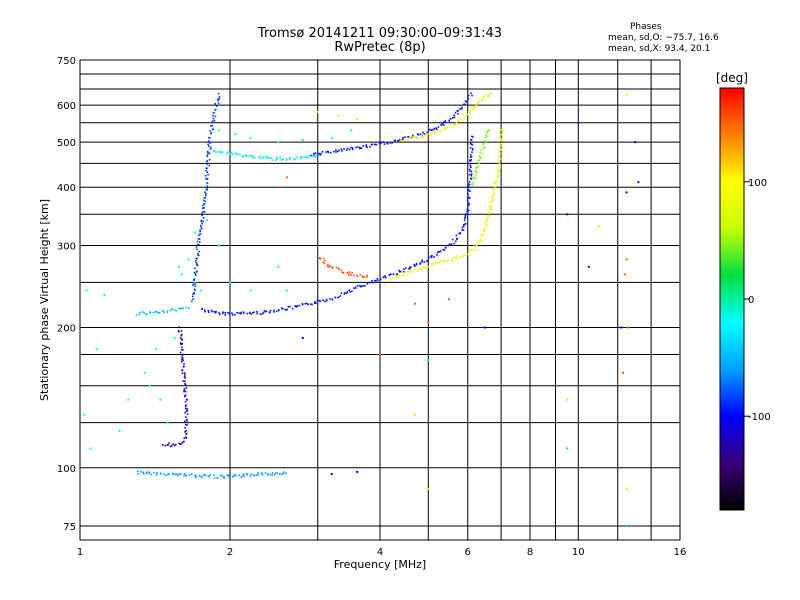  I want to click on colorbar: [deg] 100 0 -100, so click(743, 291).